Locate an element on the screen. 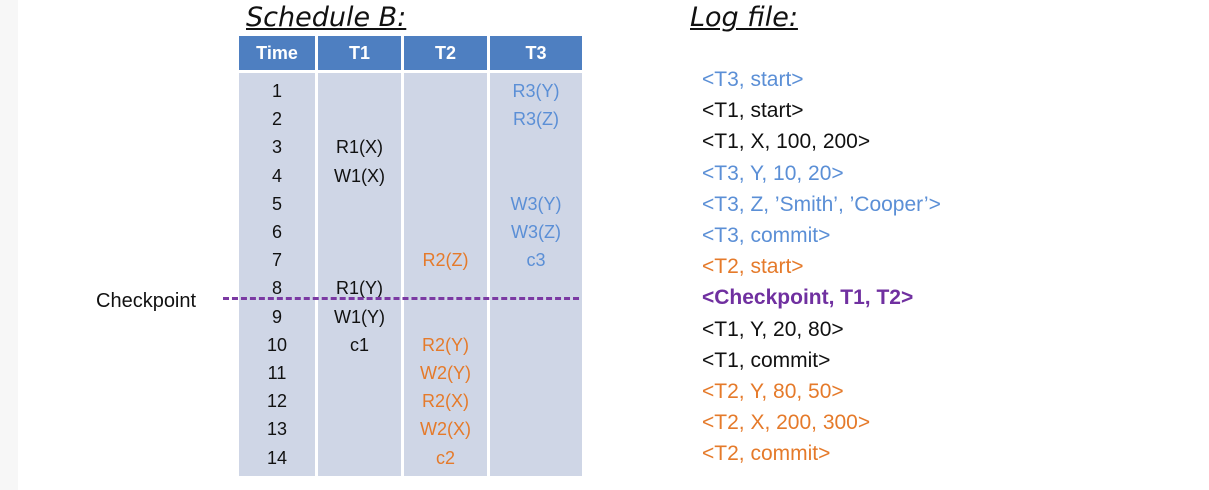 The height and width of the screenshot is (490, 1209). log-entry: <Checkpoint, T1, T2> is located at coordinates (808, 298).